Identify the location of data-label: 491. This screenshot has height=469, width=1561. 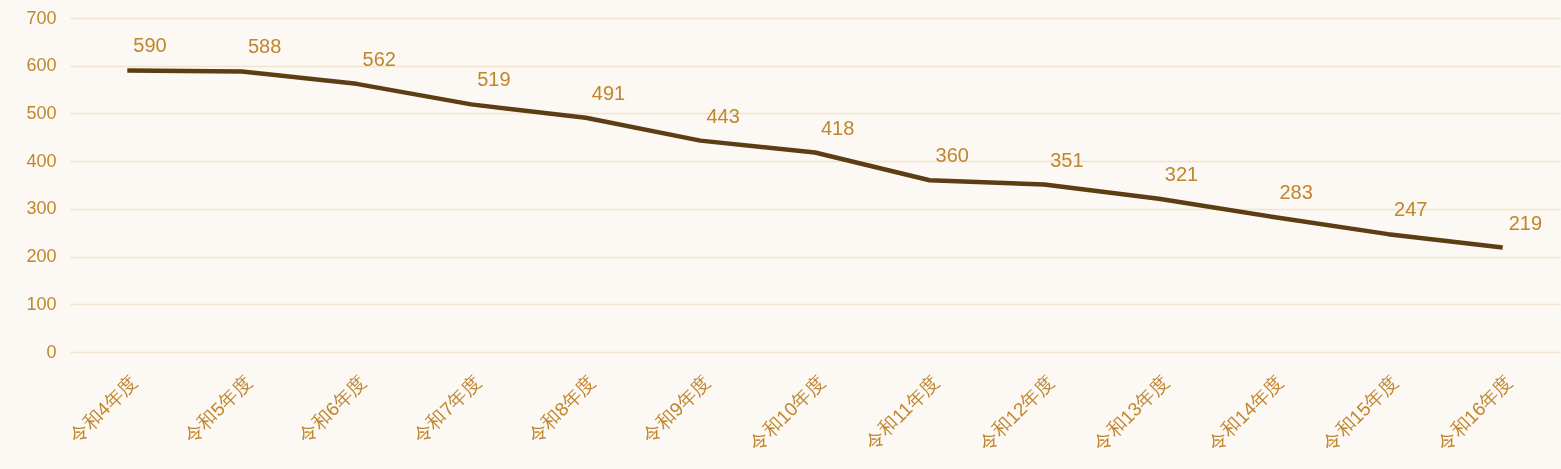
(608, 92).